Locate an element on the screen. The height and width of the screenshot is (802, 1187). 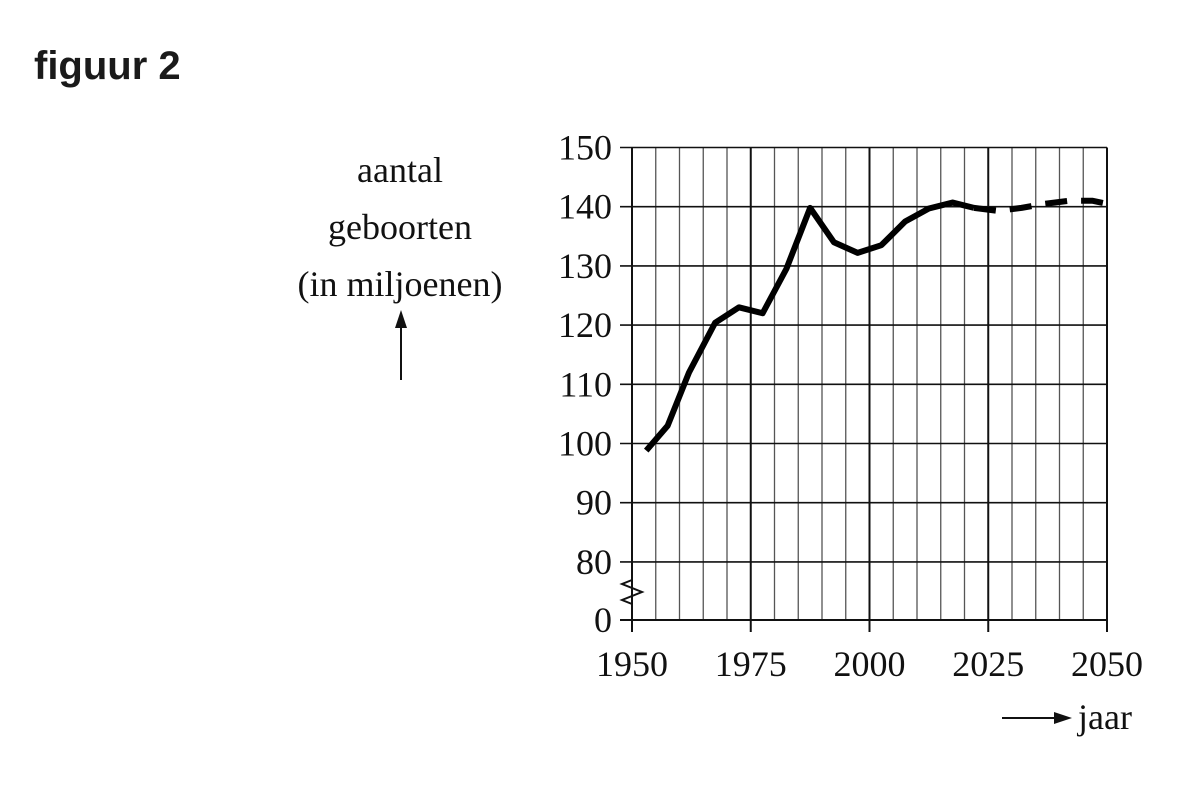
x-axis-label: jaar is located at coordinates (1104, 717).